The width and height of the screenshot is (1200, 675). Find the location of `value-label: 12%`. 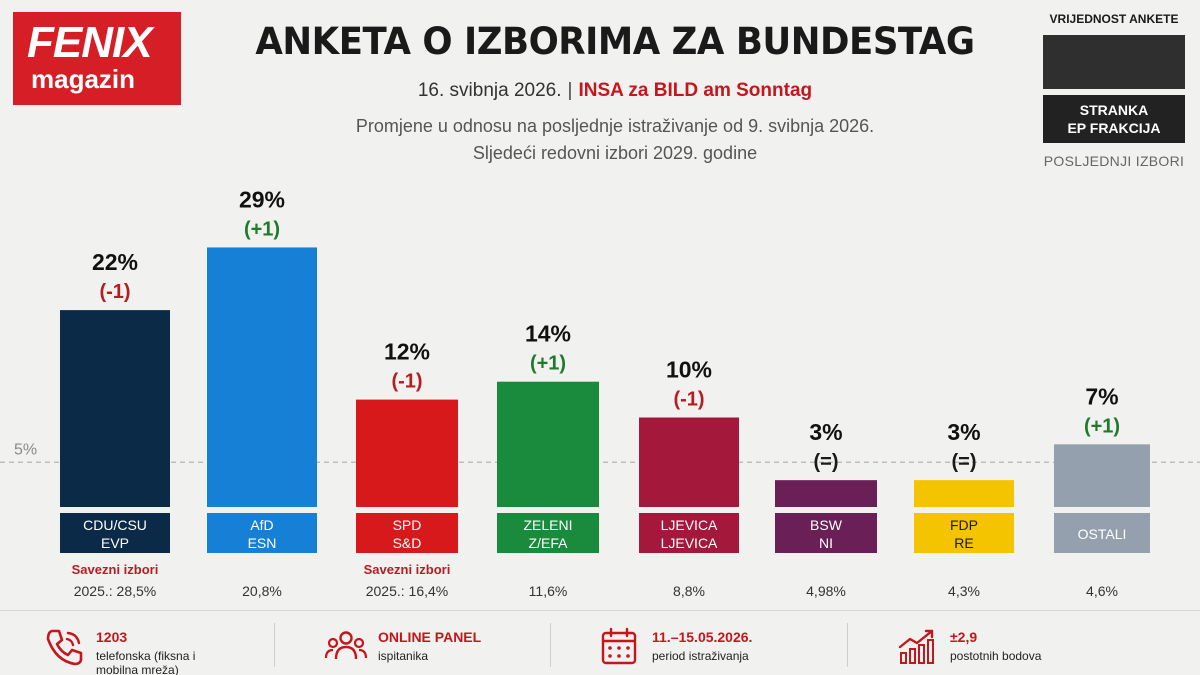

value-label: 12% is located at coordinates (407, 352).